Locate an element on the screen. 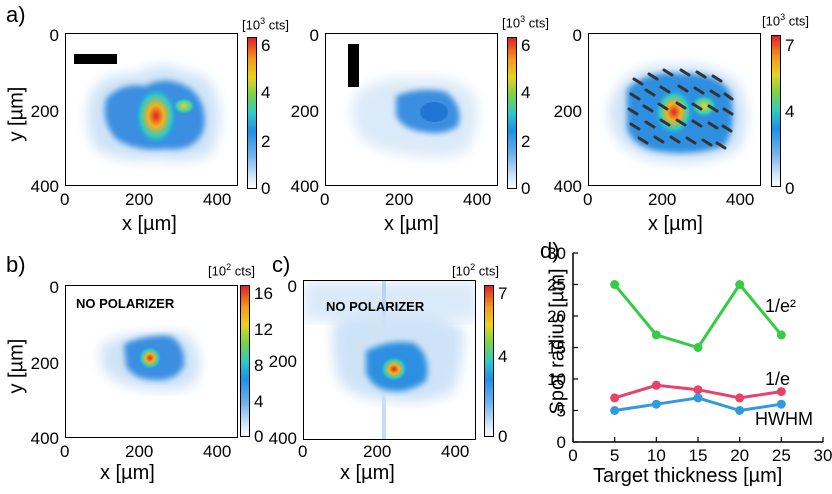 The image size is (832, 494). x-tick-label: 25 is located at coordinates (781, 455).